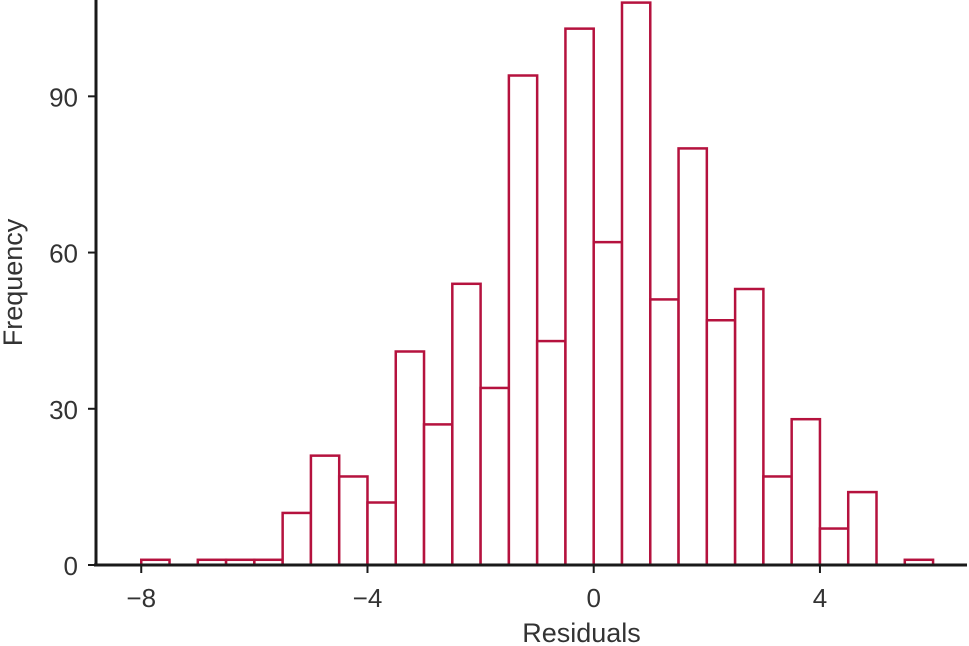 The image size is (969, 646). Describe the element at coordinates (476, 589) in the screenshot. I see `x-axis-ticks: −8 −4 0 4` at that location.